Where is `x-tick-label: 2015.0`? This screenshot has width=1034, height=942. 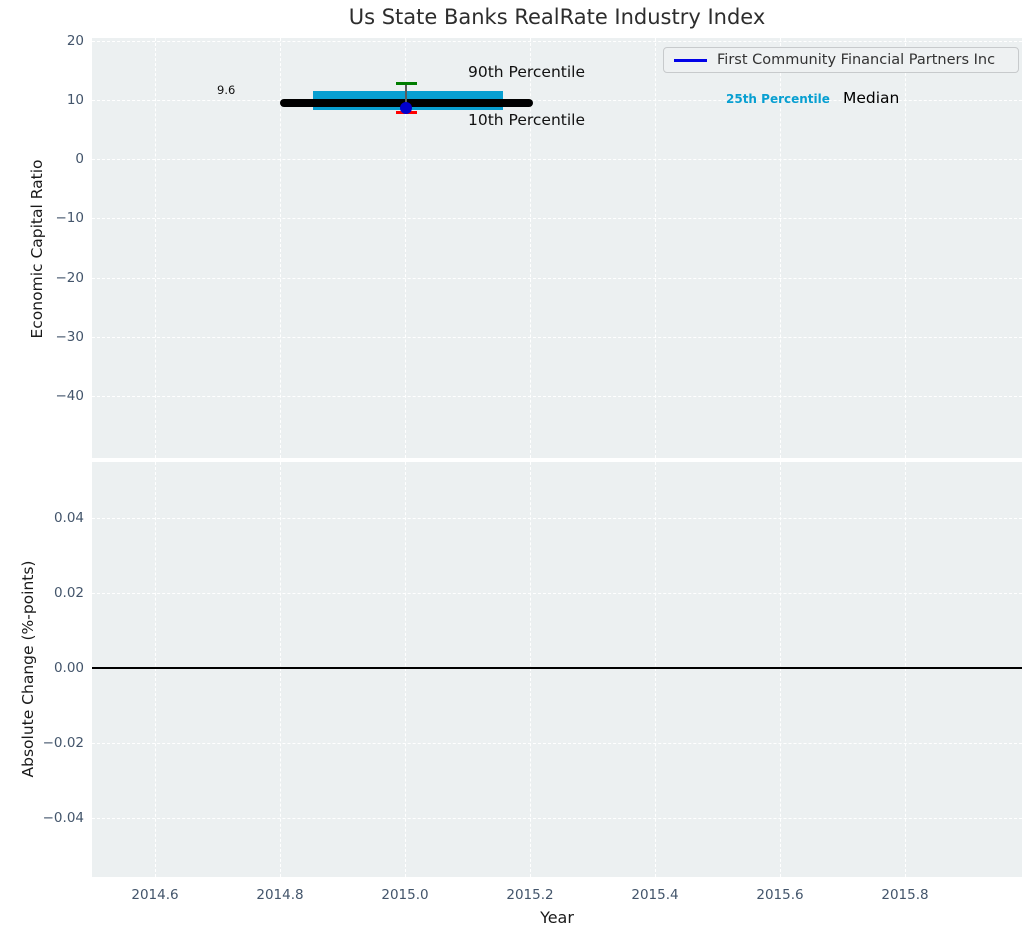
x-tick-label: 2015.0 is located at coordinates (405, 895).